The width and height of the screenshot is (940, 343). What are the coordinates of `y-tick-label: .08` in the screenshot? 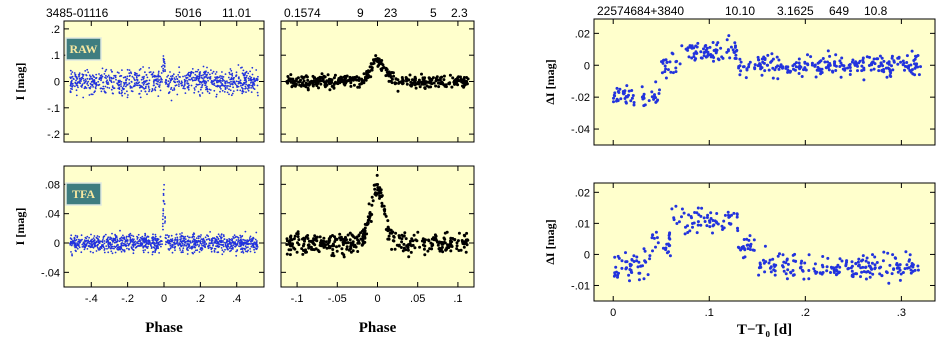 It's located at (52, 185).